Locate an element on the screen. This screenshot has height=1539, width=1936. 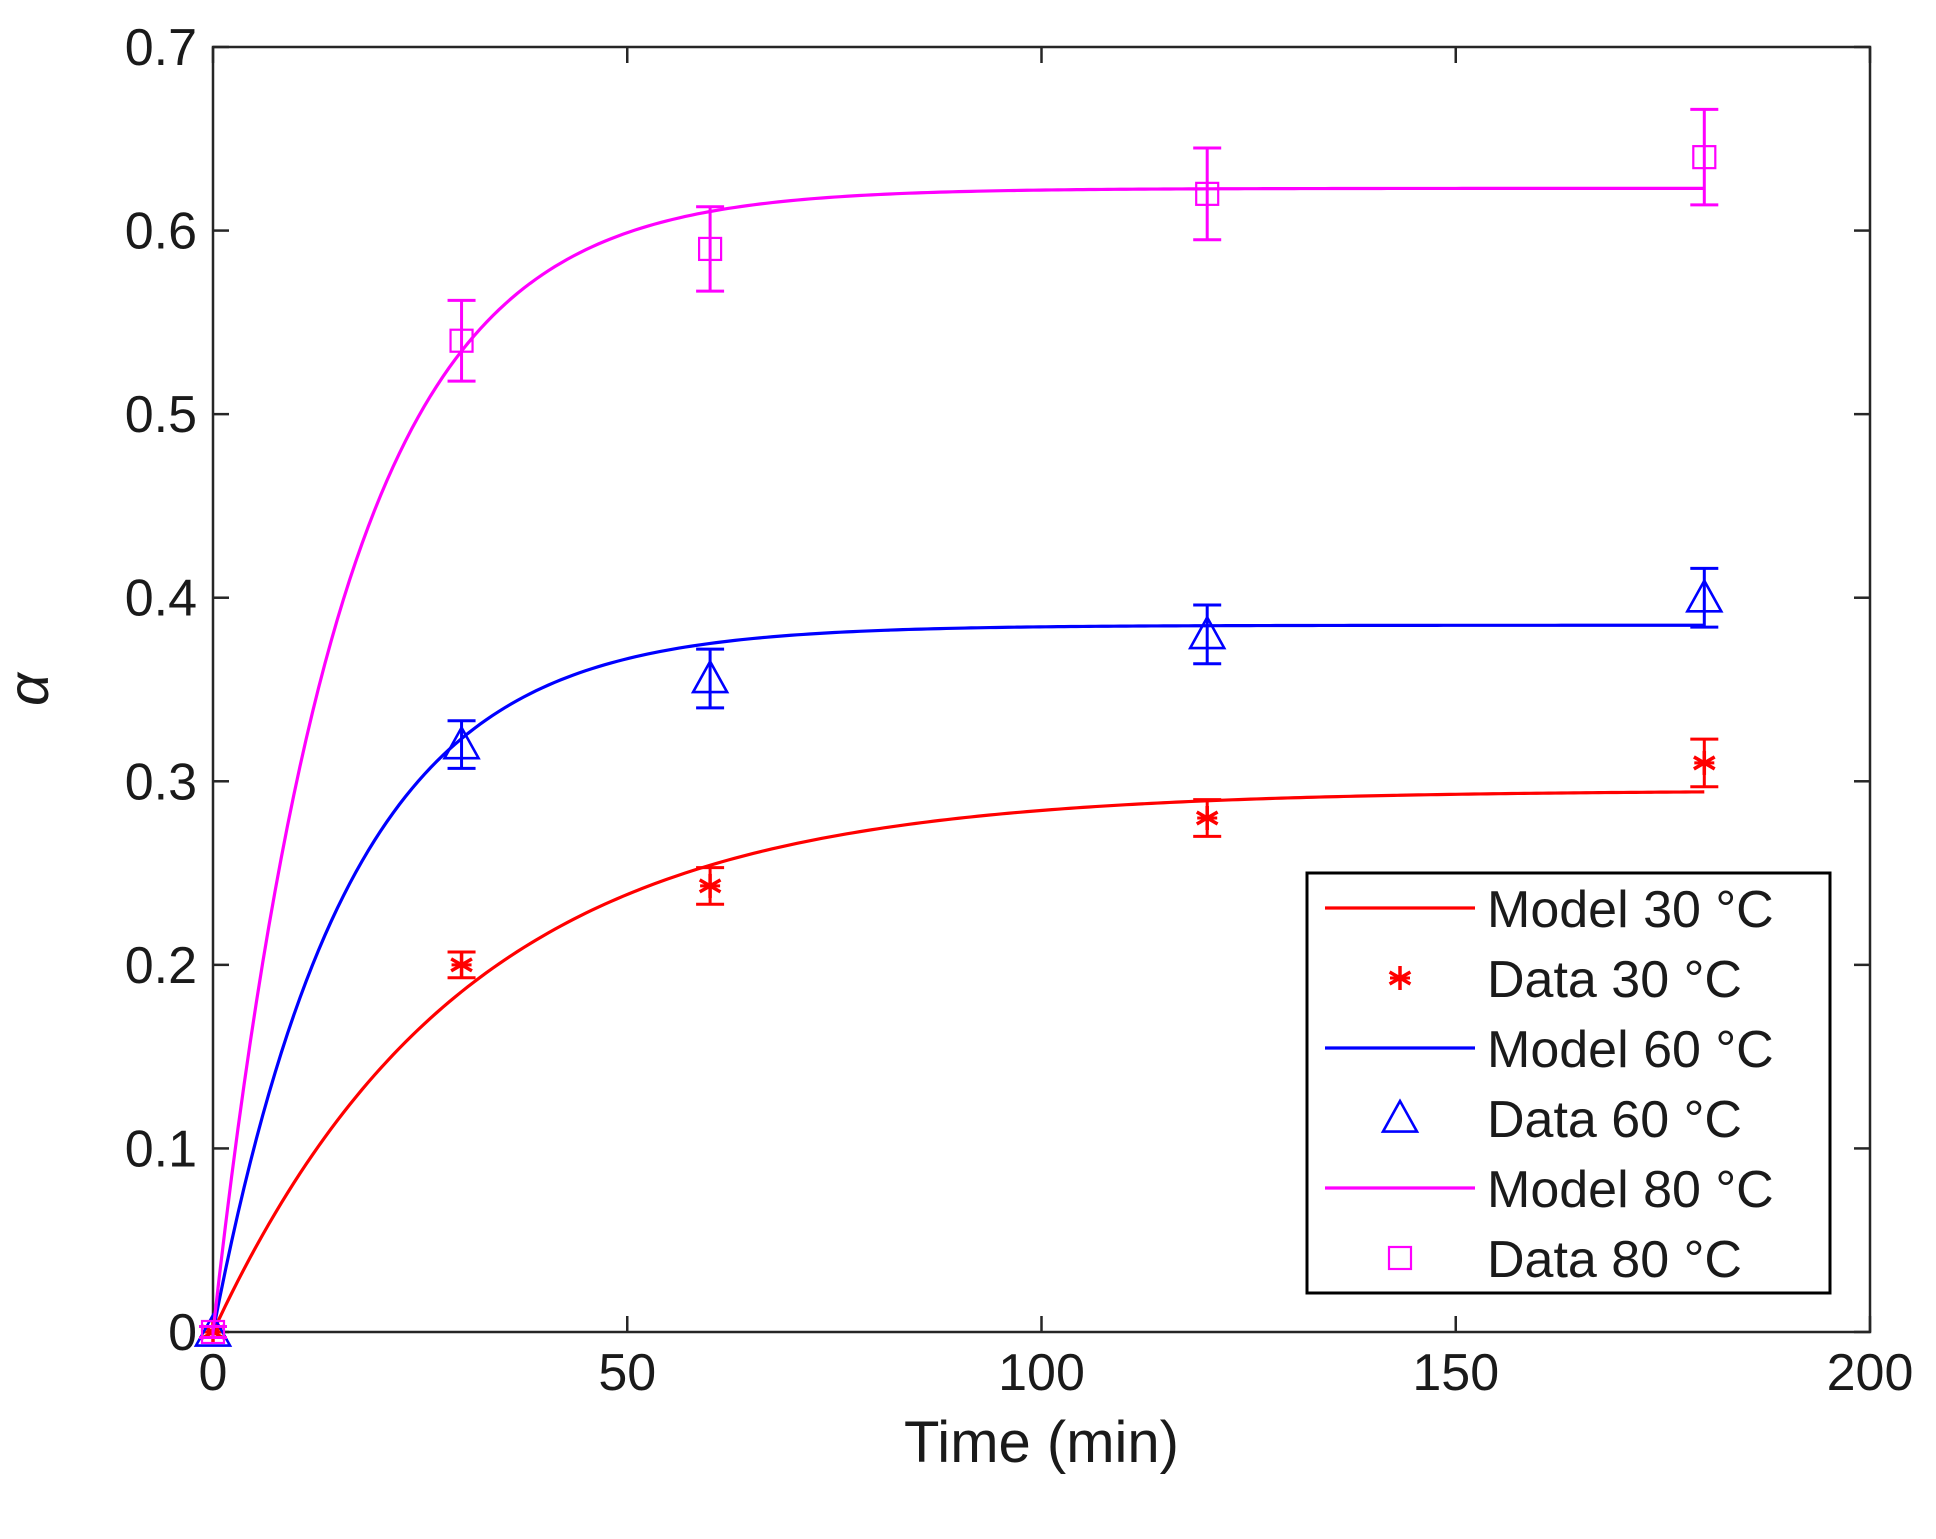
y-axis-label: α is located at coordinates (30, 688).